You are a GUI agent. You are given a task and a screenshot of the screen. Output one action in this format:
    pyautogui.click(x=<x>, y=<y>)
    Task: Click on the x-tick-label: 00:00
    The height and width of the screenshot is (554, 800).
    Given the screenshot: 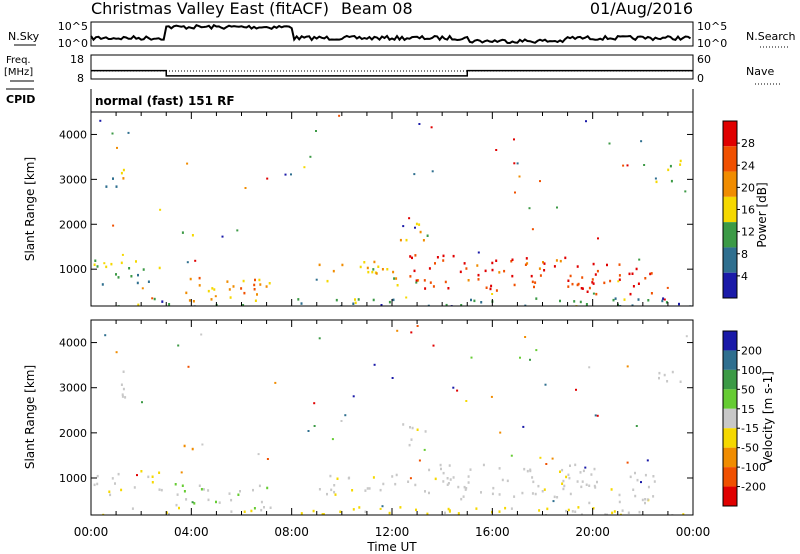 What is the action you would take?
    pyautogui.click(x=693, y=532)
    